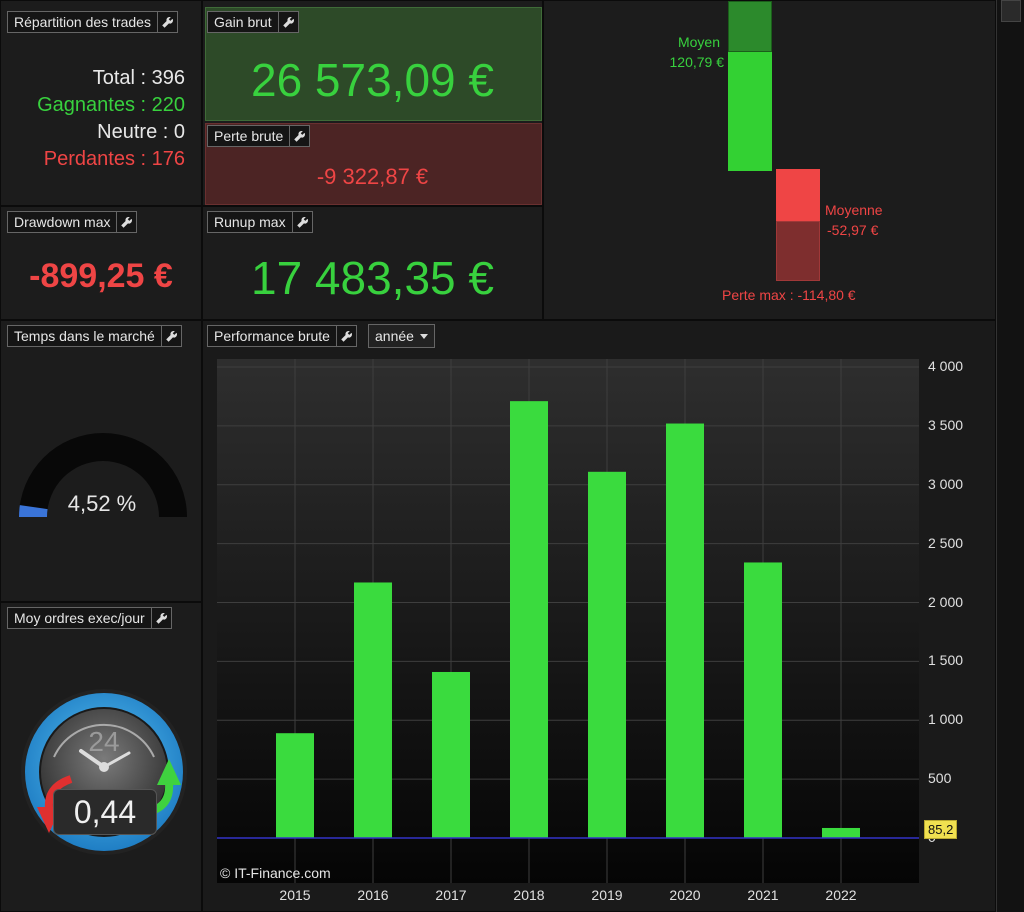 The width and height of the screenshot is (1024, 912). Describe the element at coordinates (423, 336) in the screenshot. I see `chevron-down-icon` at that location.